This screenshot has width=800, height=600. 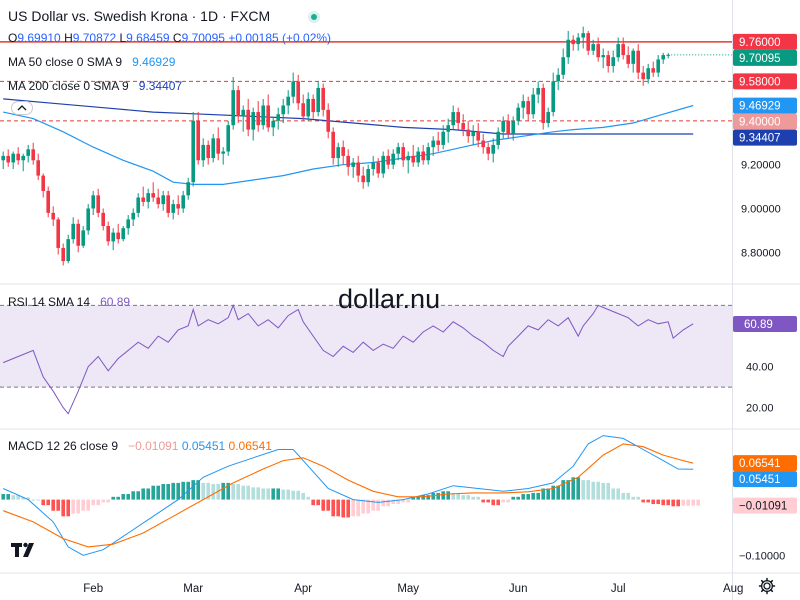 What do you see at coordinates (49, 302) in the screenshot?
I see `rsi-label: RSI 14 SMA 14` at bounding box center [49, 302].